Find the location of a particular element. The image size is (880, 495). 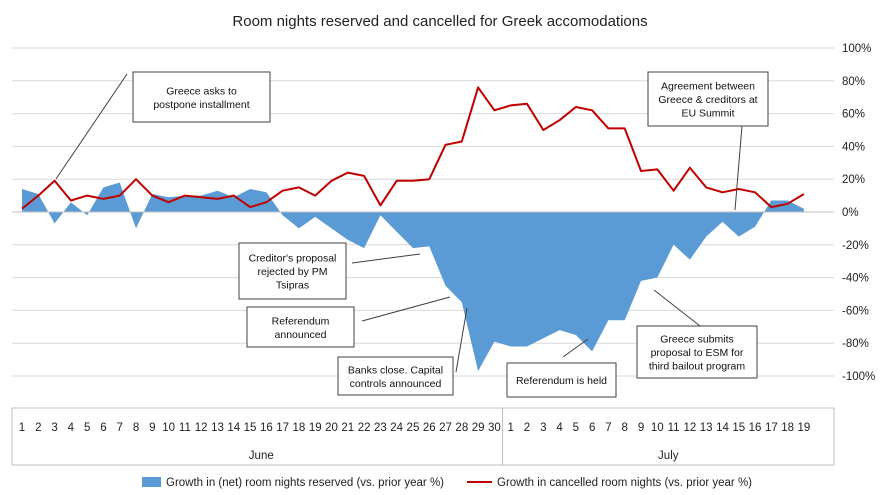

y-tick-label: -80% is located at coordinates (855, 344).